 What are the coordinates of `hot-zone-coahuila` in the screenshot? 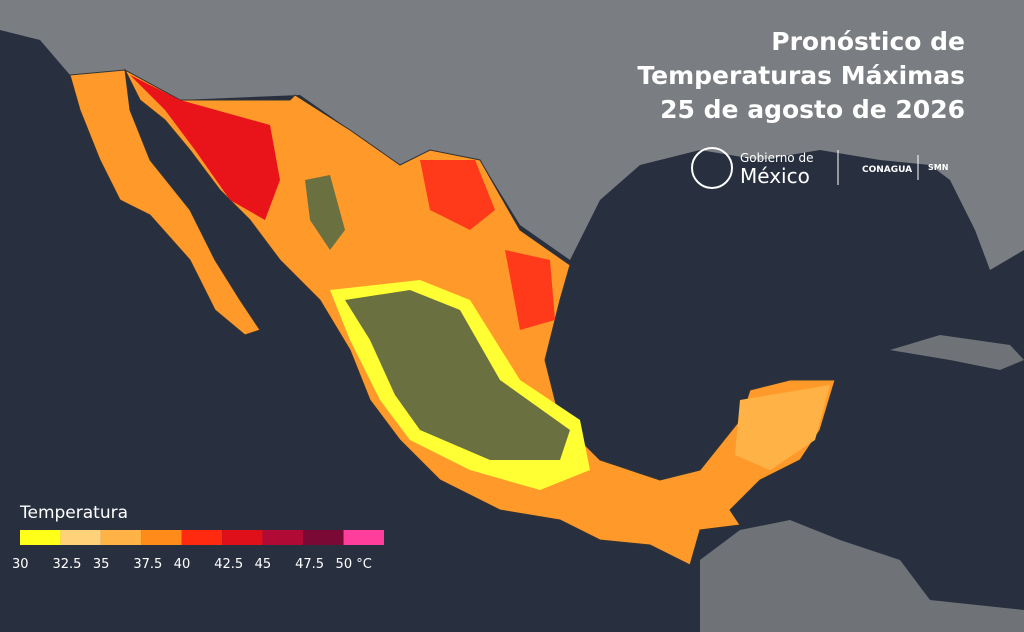 It's located at (457, 195).